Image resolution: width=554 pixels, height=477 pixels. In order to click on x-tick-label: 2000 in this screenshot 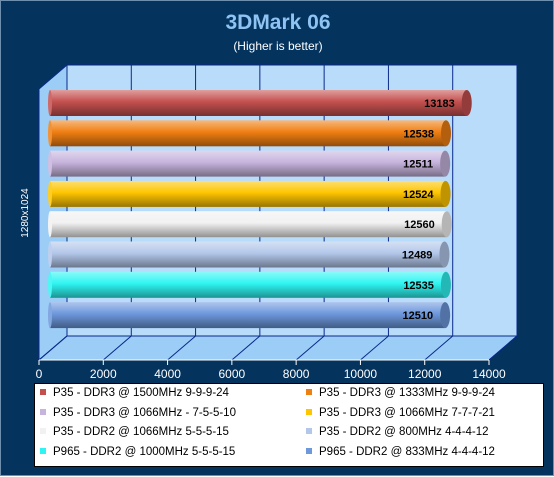, I will do `click(103, 374)`.